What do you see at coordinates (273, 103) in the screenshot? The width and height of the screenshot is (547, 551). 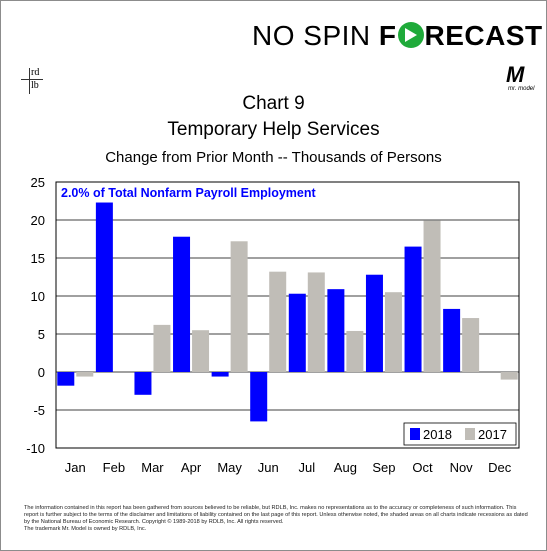 I see `chart-number: Chart 9` at bounding box center [273, 103].